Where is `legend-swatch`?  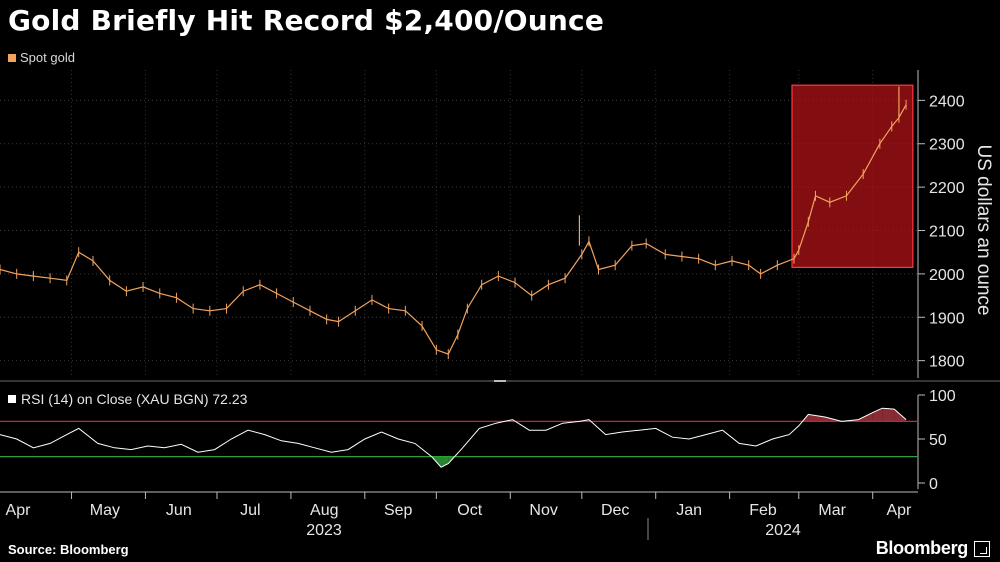
legend-swatch is located at coordinates (12, 57).